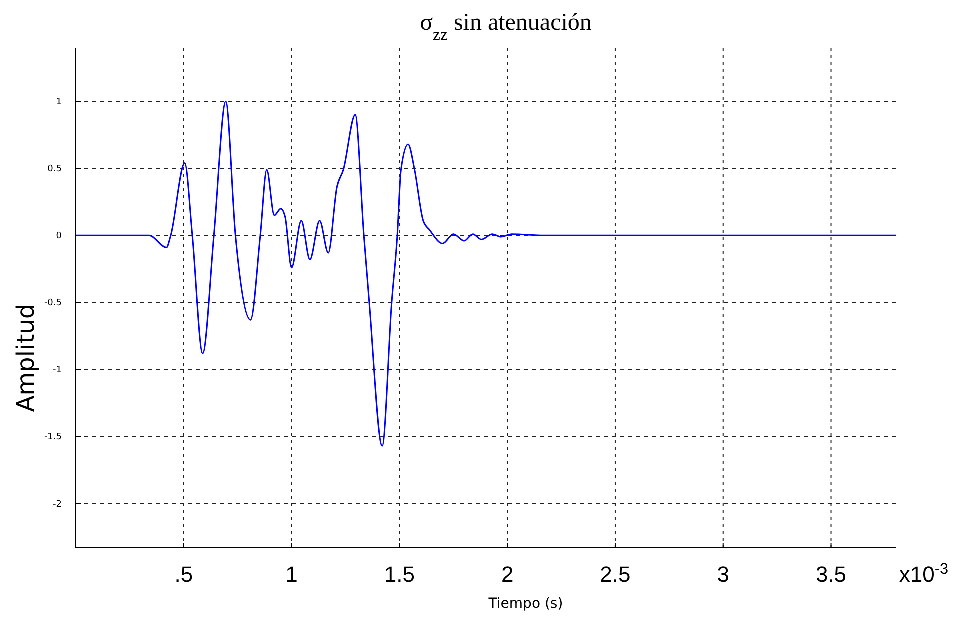 Image resolution: width=962 pixels, height=617 pixels. I want to click on x-tick-label: .5, so click(184, 574).